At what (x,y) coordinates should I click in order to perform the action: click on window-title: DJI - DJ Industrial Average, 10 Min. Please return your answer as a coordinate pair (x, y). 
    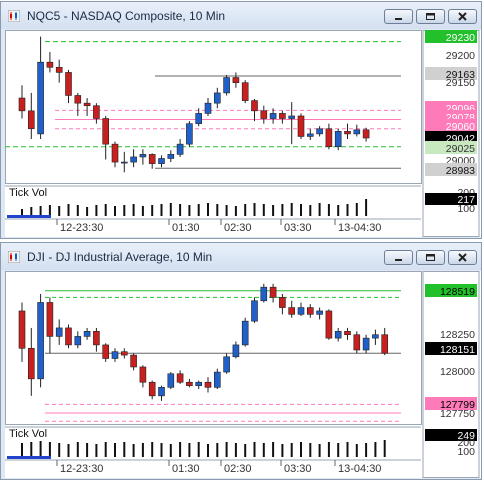
    Looking at the image, I should click on (120, 257).